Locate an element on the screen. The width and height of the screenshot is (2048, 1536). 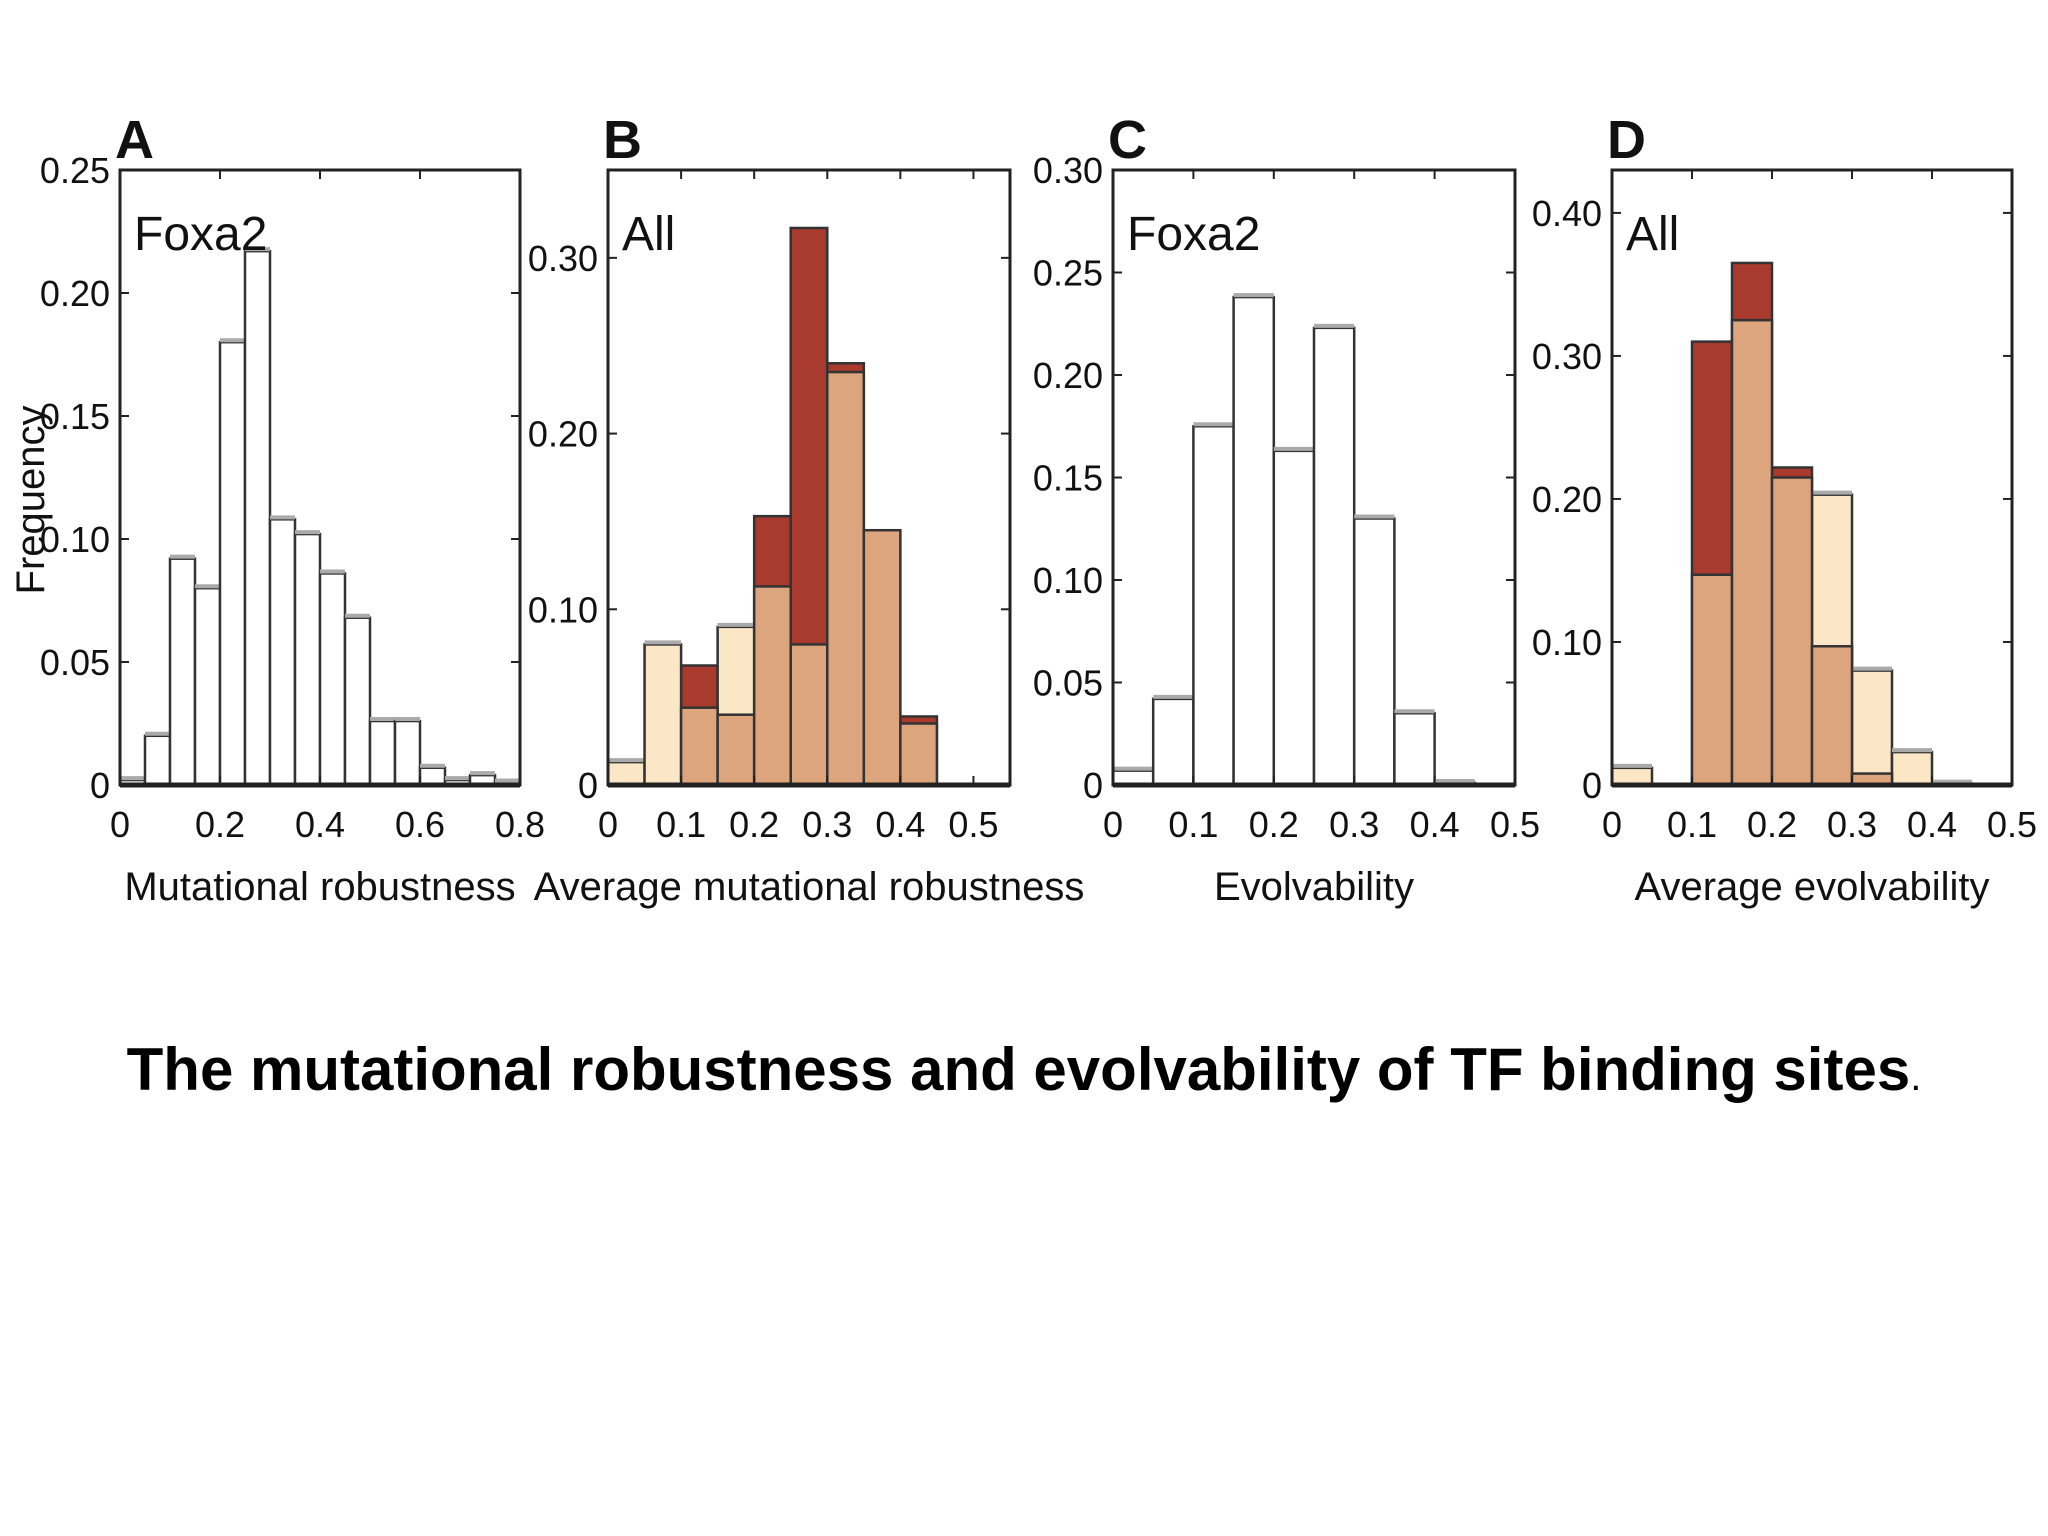
panel-letter: D is located at coordinates (1626, 140).